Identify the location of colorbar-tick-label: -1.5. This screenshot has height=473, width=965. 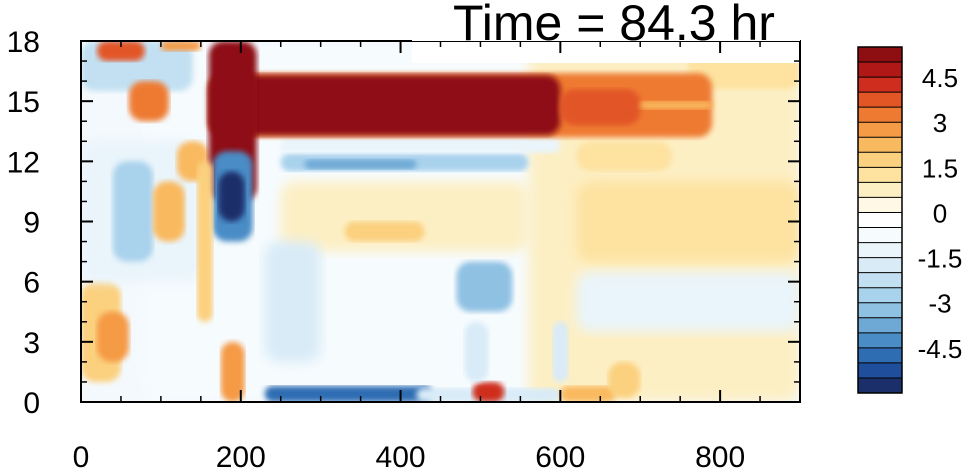
(940, 259).